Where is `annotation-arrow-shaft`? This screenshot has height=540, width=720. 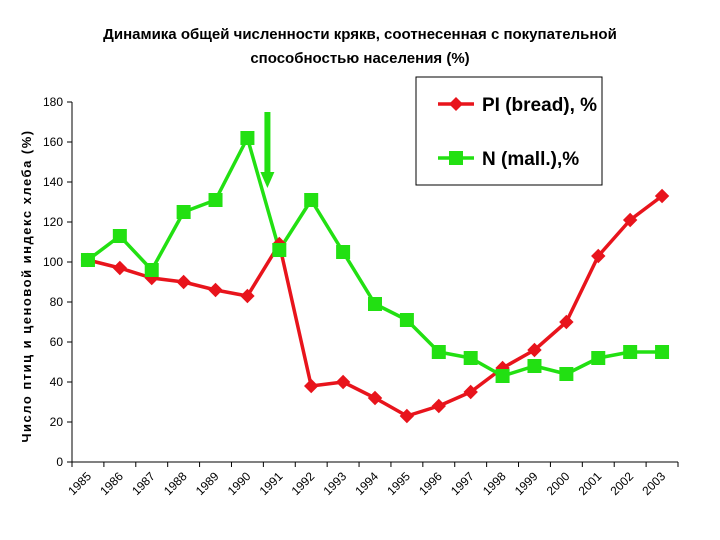
annotation-arrow-shaft is located at coordinates (267, 143).